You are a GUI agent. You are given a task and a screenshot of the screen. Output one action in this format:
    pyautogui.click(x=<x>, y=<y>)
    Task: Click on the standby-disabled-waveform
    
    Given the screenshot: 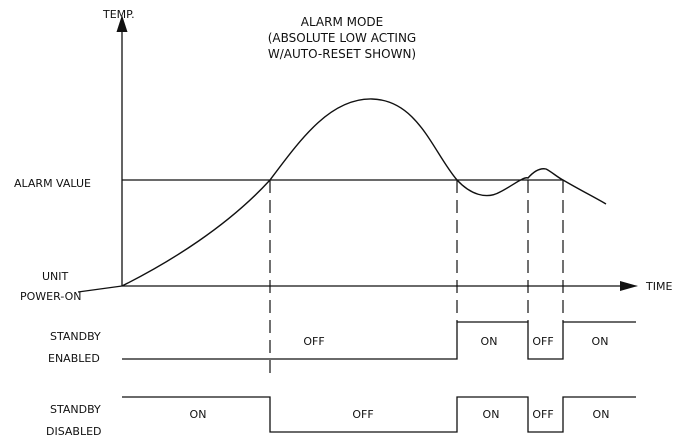 What is the action you would take?
    pyautogui.click(x=379, y=414)
    